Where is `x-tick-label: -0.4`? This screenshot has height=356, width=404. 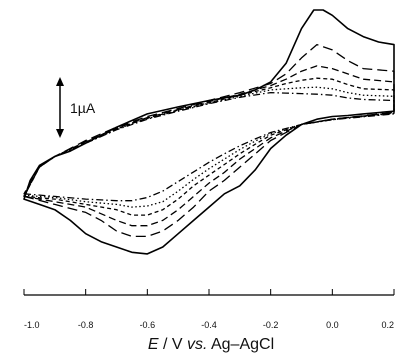 x-tick-label: -0.4 is located at coordinates (209, 325).